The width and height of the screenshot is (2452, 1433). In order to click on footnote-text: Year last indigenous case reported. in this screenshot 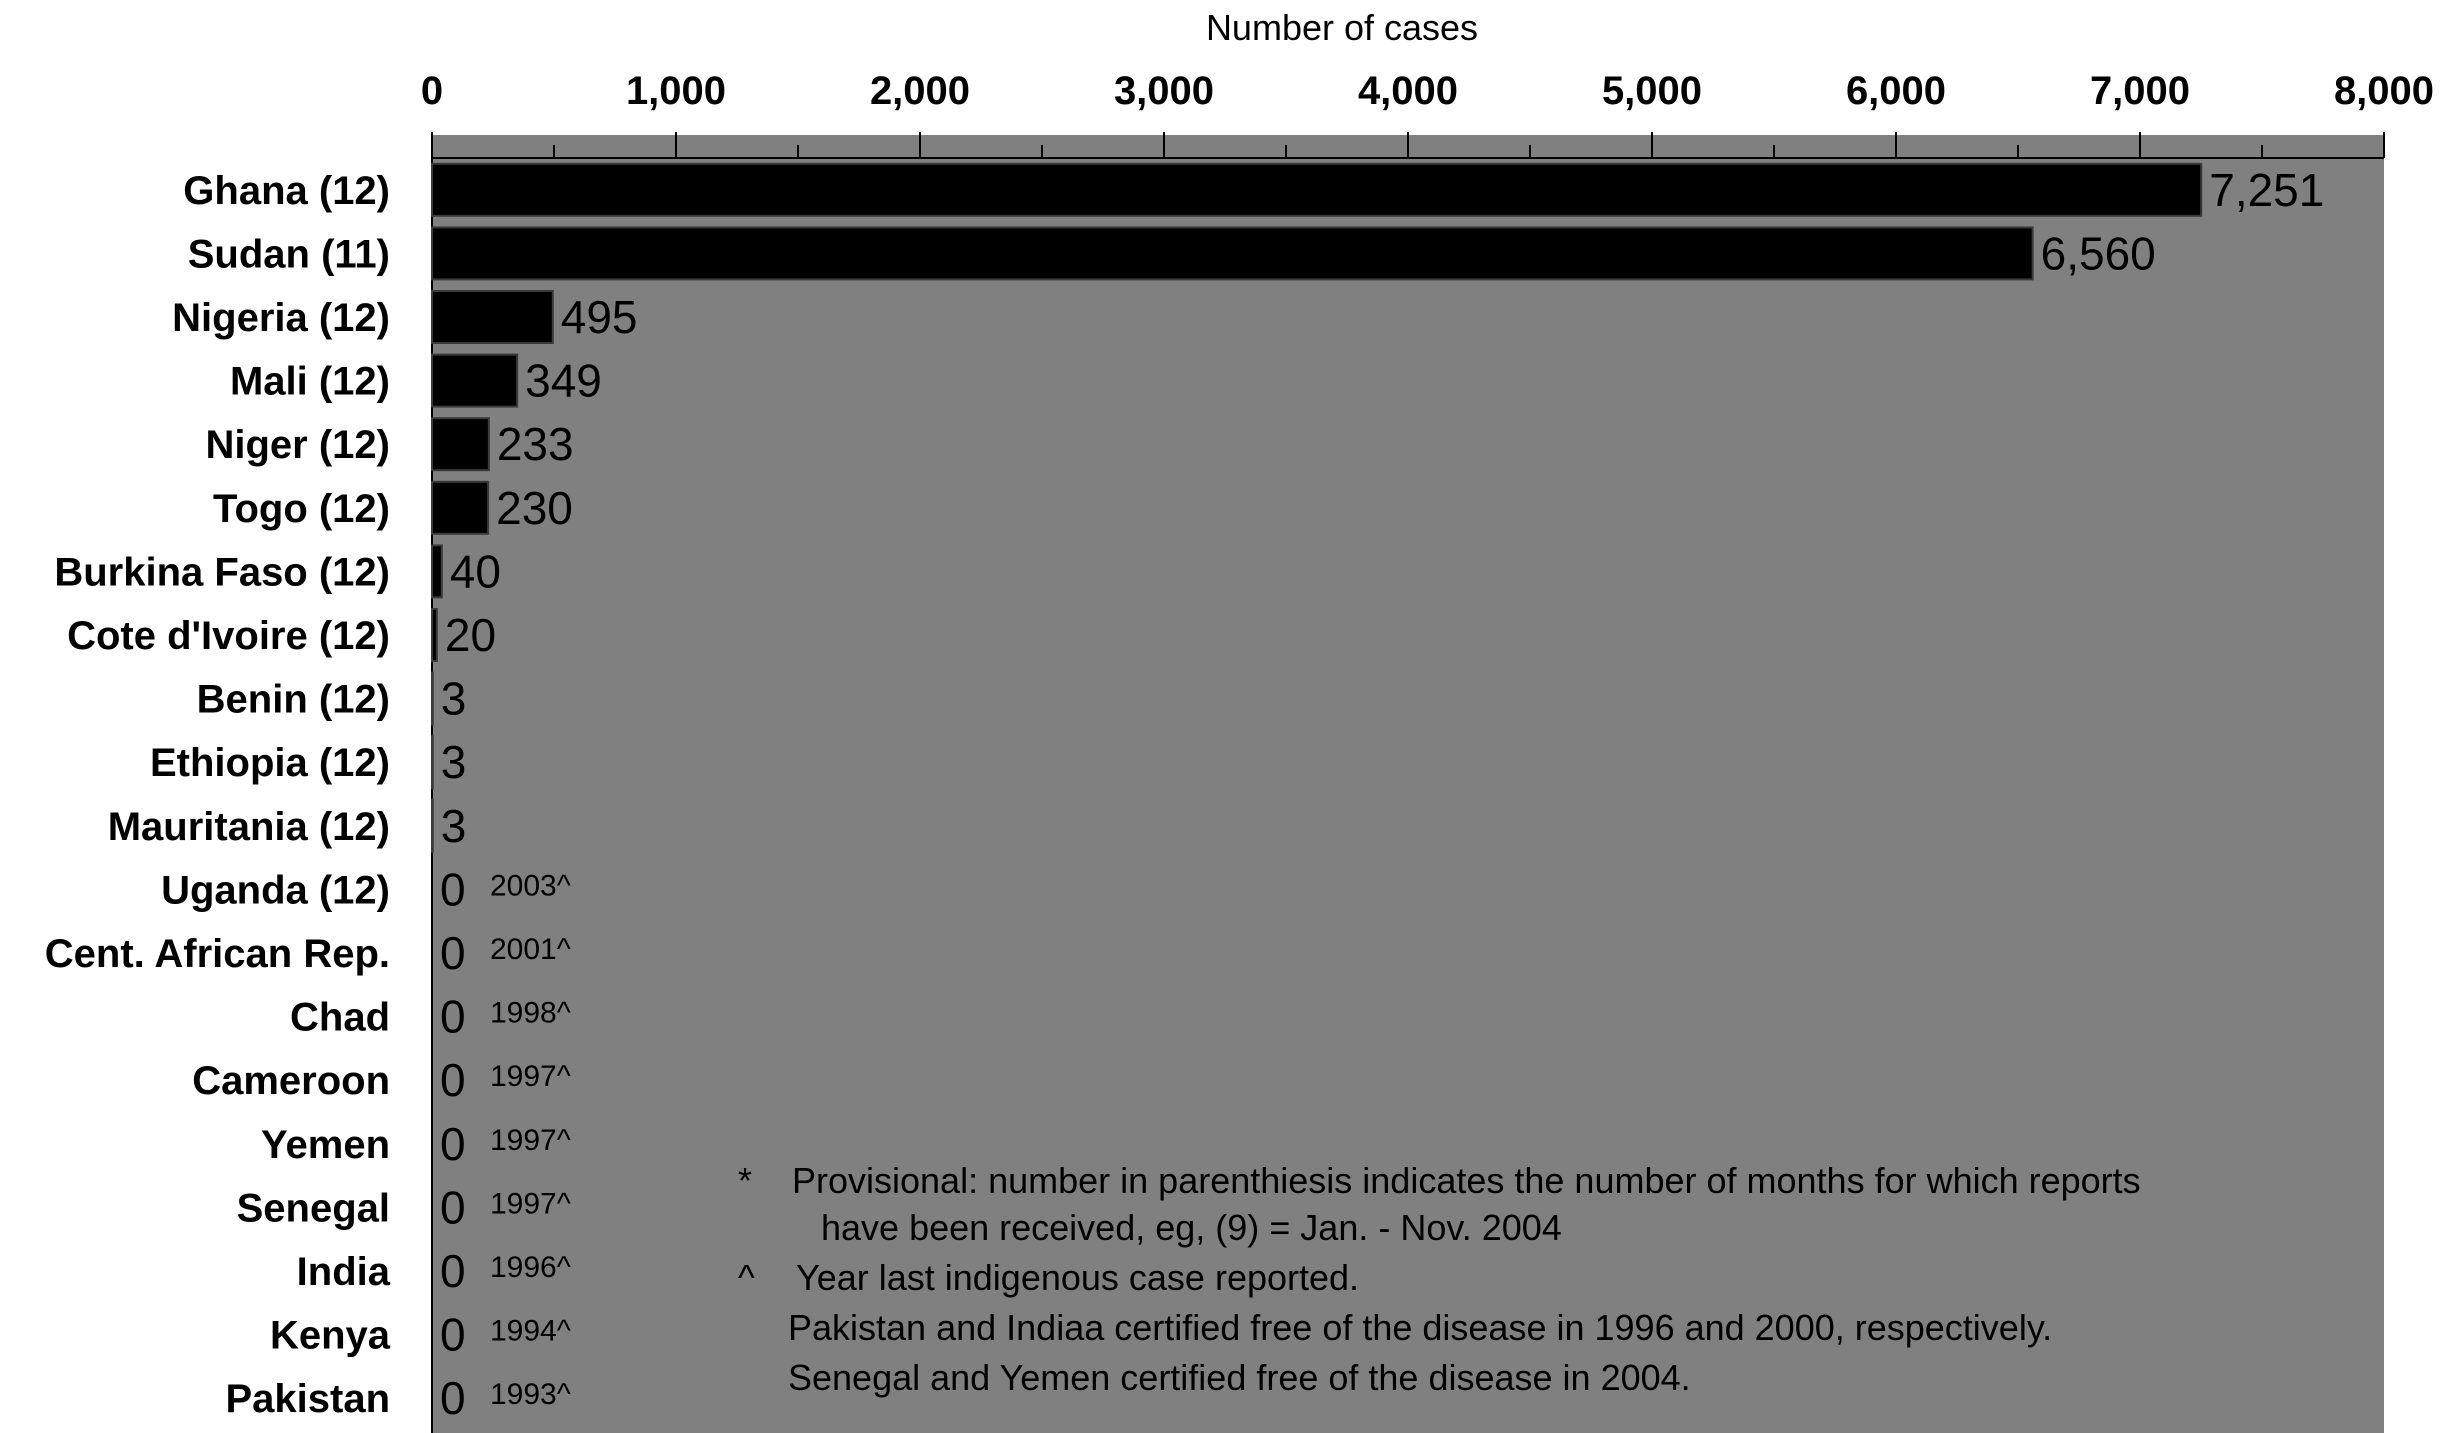, I will do `click(1077, 1277)`.